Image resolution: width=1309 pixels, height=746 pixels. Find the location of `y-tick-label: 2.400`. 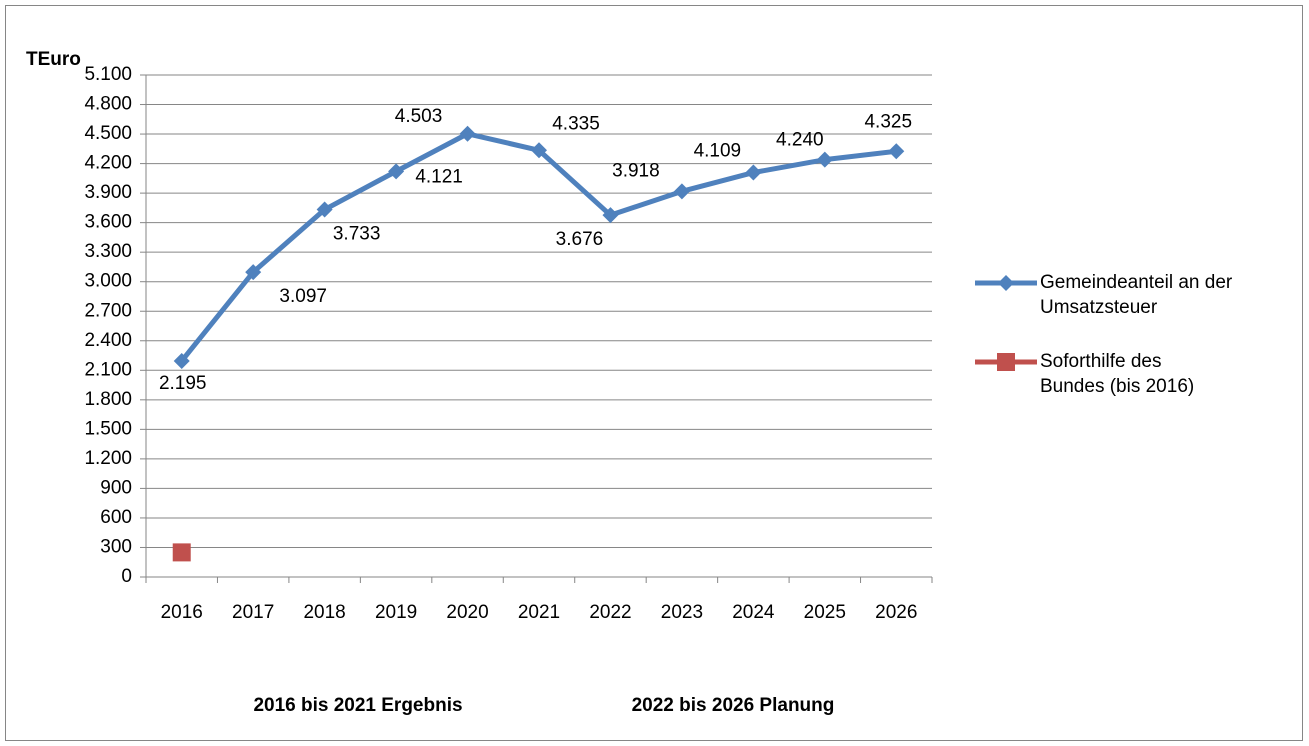

y-tick-label: 2.400 is located at coordinates (108, 340).